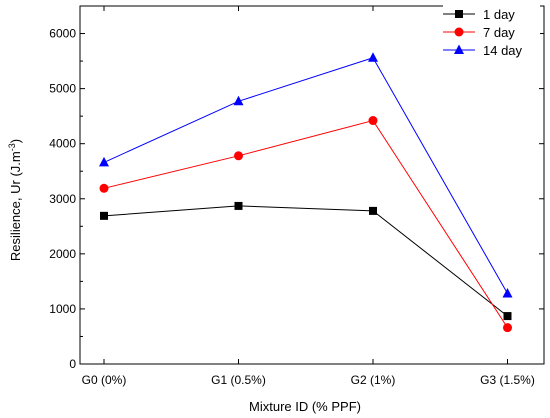 This screenshot has height=418, width=550. What do you see at coordinates (72, 364) in the screenshot?
I see `y-tick-label: 0` at bounding box center [72, 364].